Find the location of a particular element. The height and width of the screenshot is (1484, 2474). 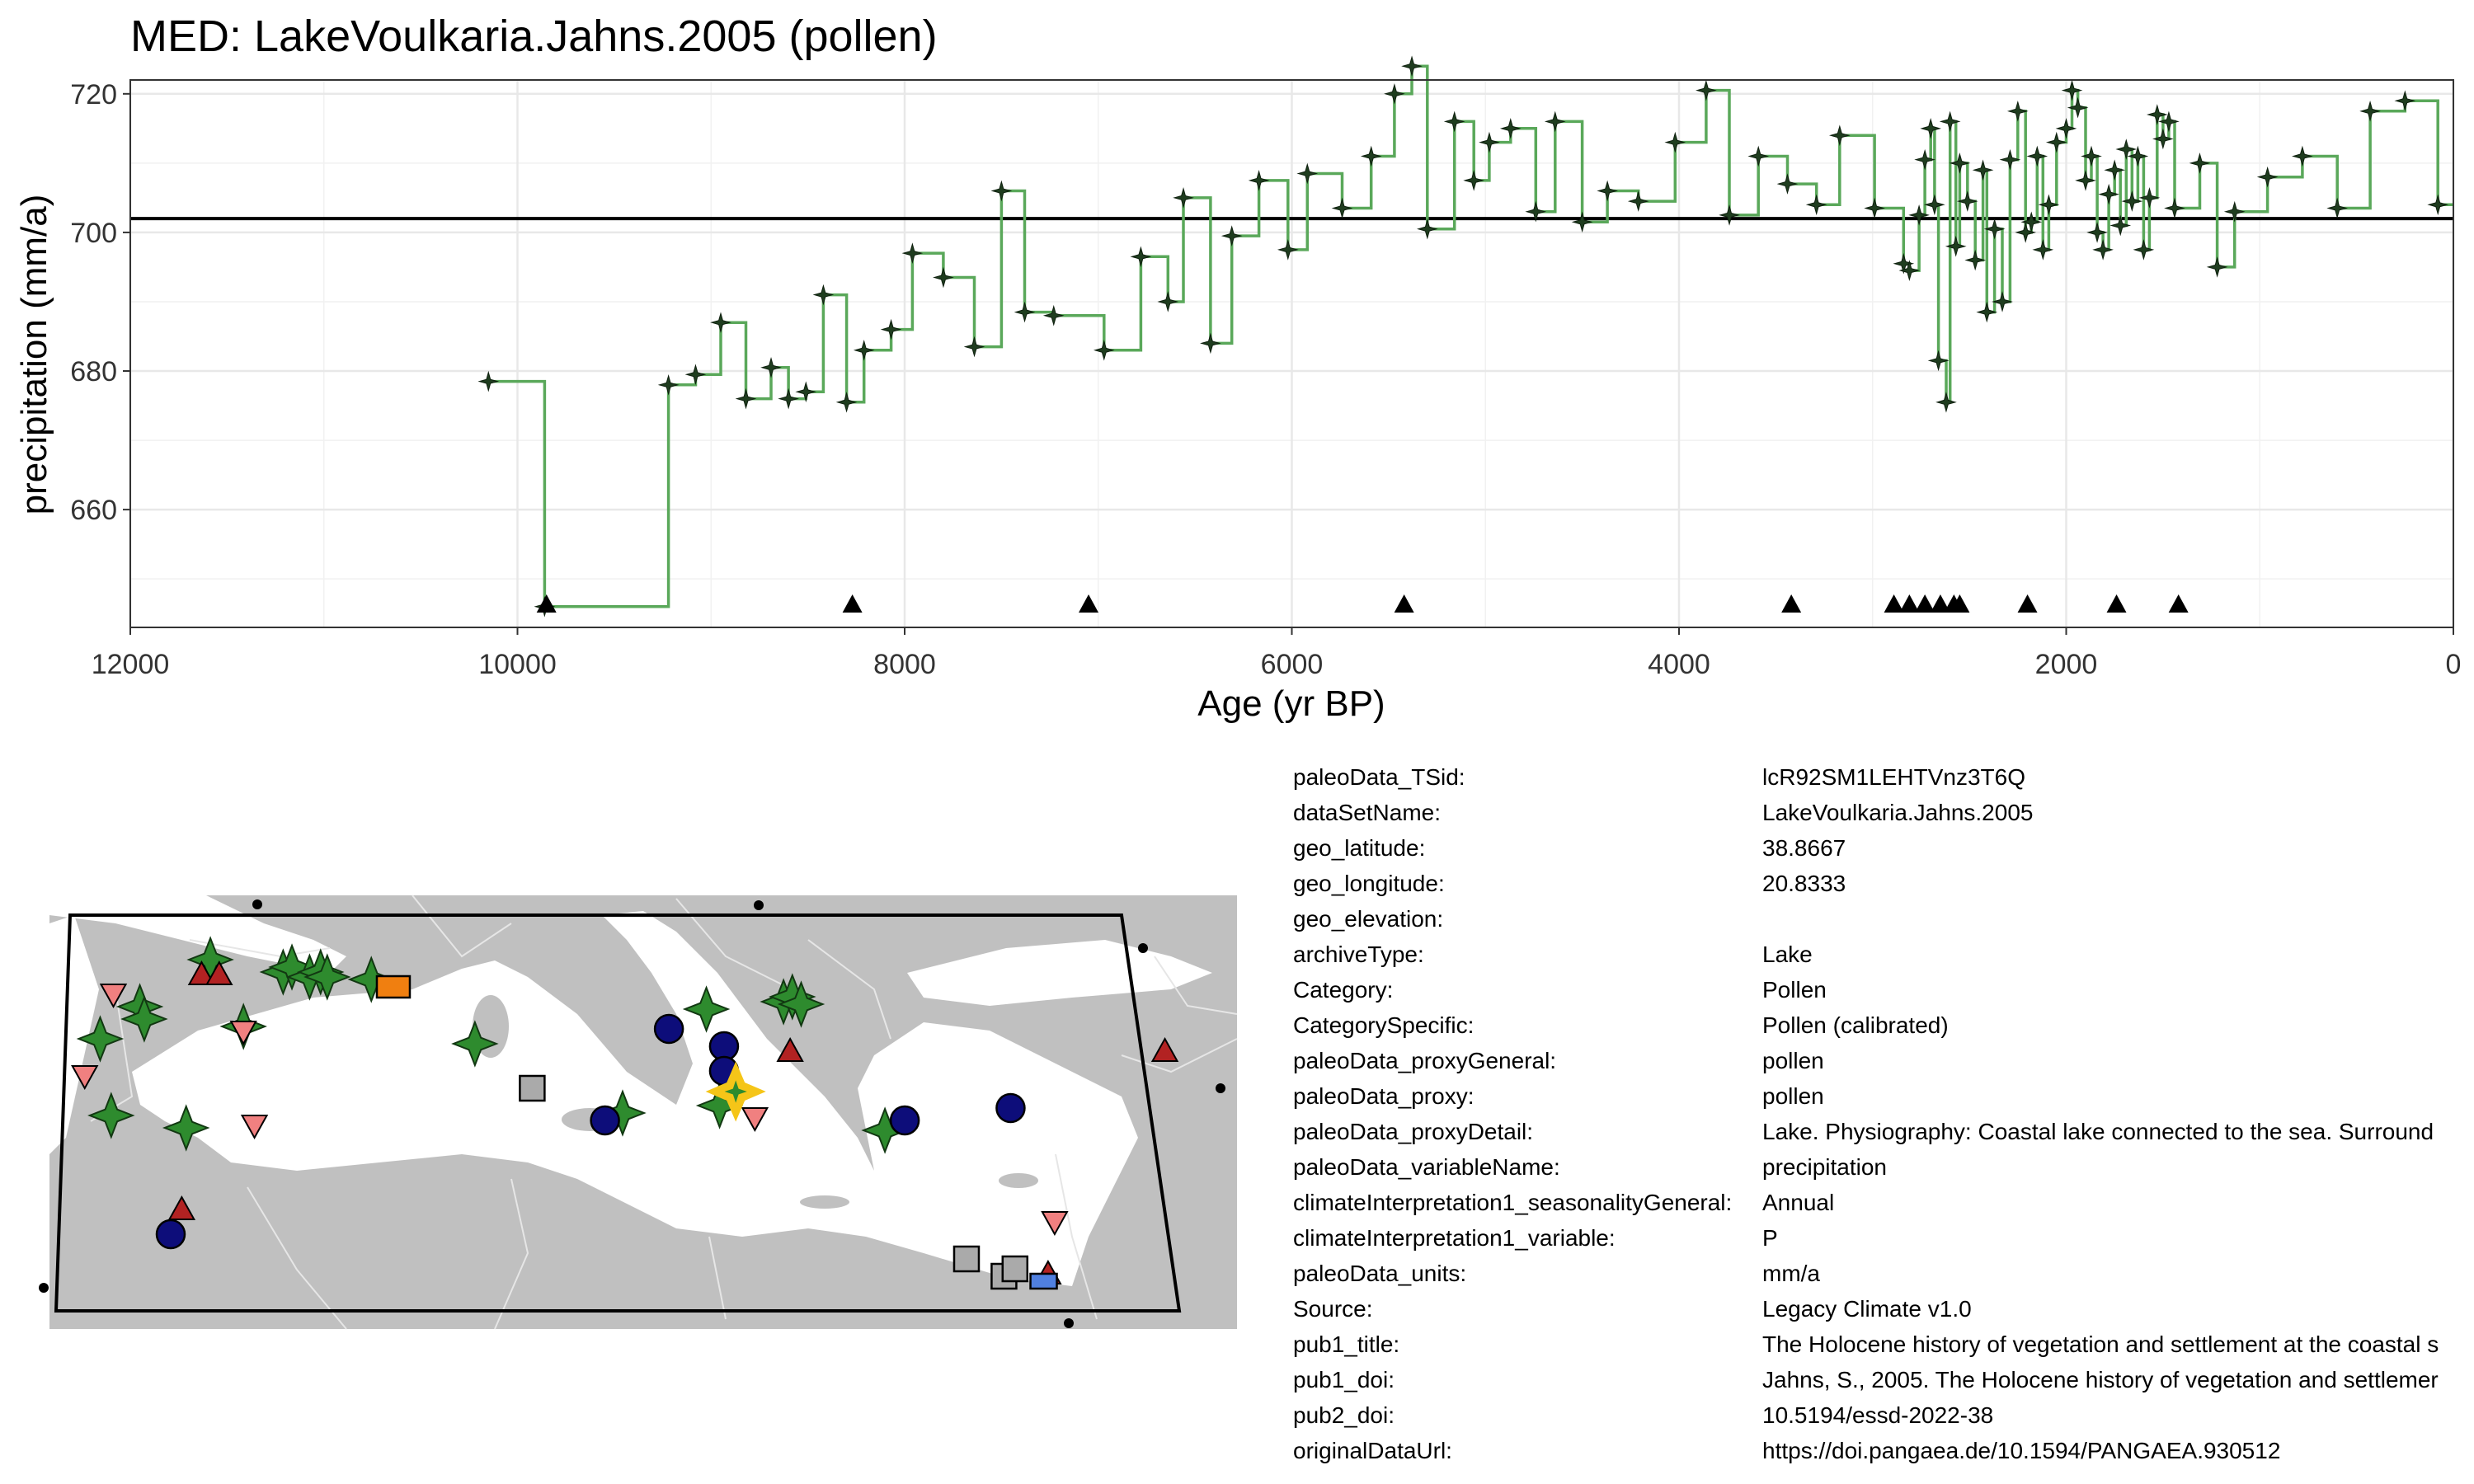

y-tick-label: 660 is located at coordinates (93, 510).